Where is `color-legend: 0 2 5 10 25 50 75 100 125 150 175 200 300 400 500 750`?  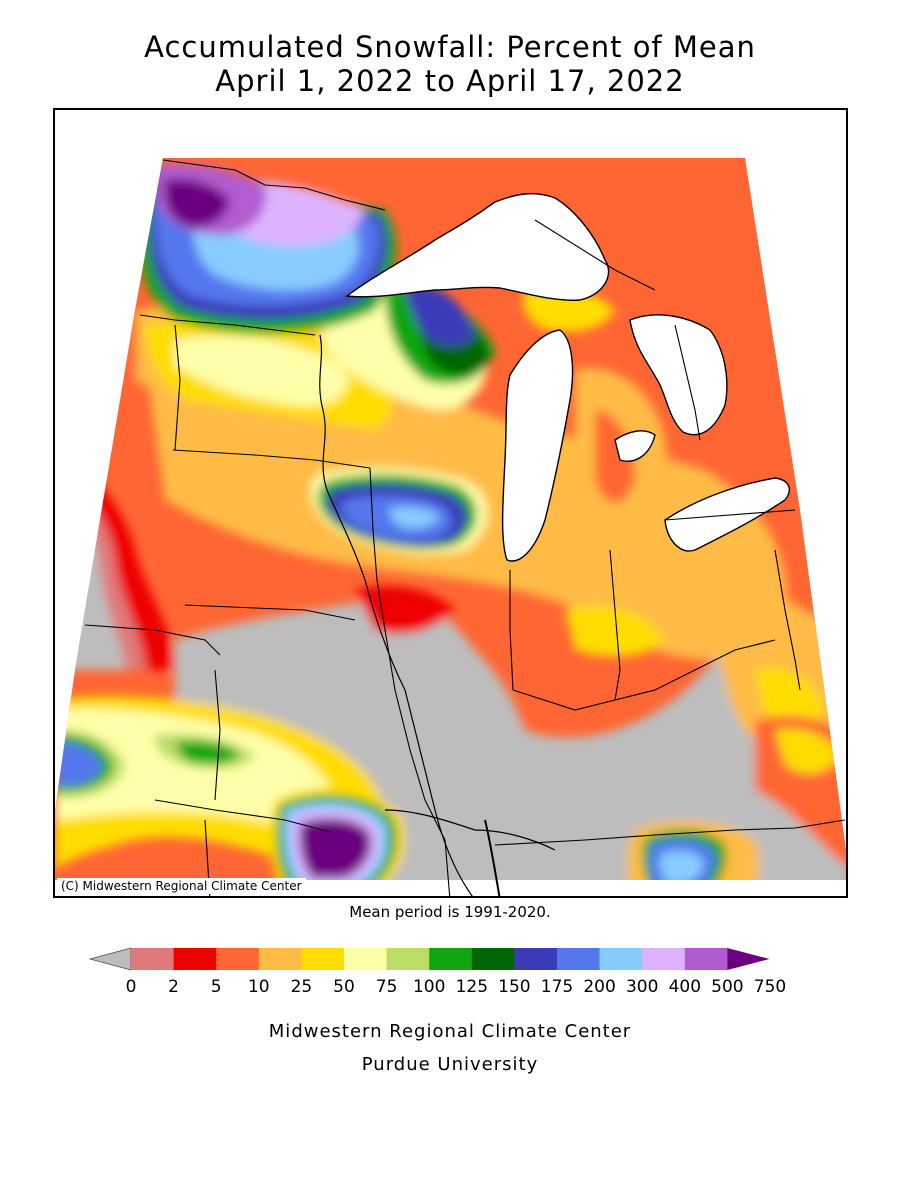
color-legend: 0 2 5 10 25 50 75 100 125 150 175 200 300 400 500 750 is located at coordinates (437, 972).